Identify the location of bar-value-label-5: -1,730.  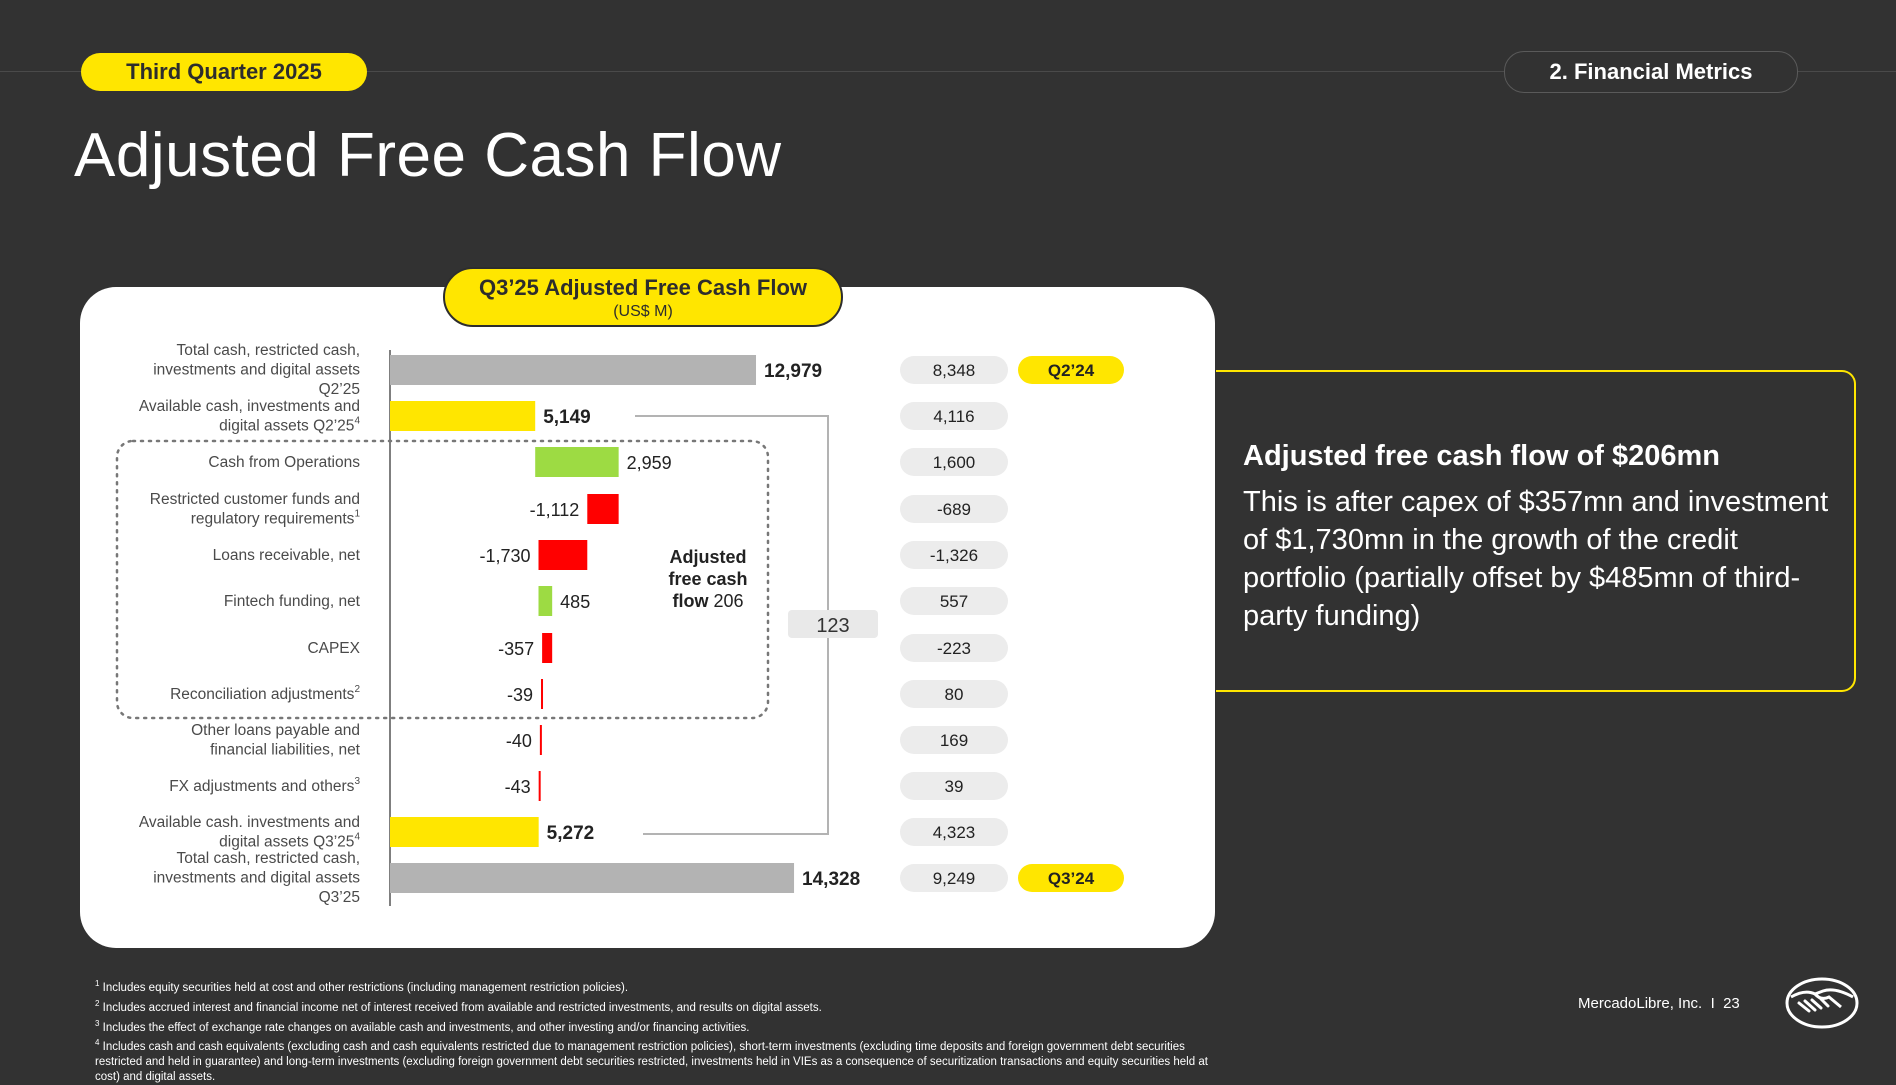
(504, 556).